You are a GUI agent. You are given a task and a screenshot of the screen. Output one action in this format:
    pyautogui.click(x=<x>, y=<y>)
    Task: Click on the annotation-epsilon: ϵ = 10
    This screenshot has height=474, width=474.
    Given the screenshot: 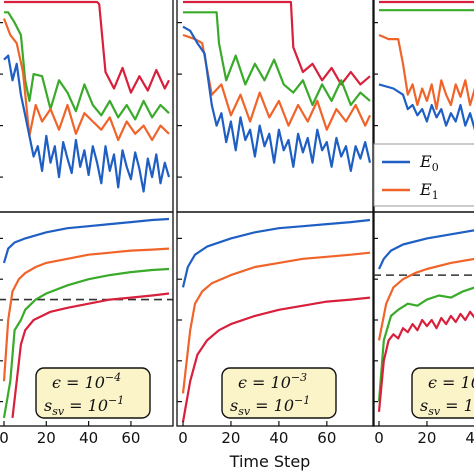 What is the action you would take?
    pyautogui.click(x=451, y=382)
    